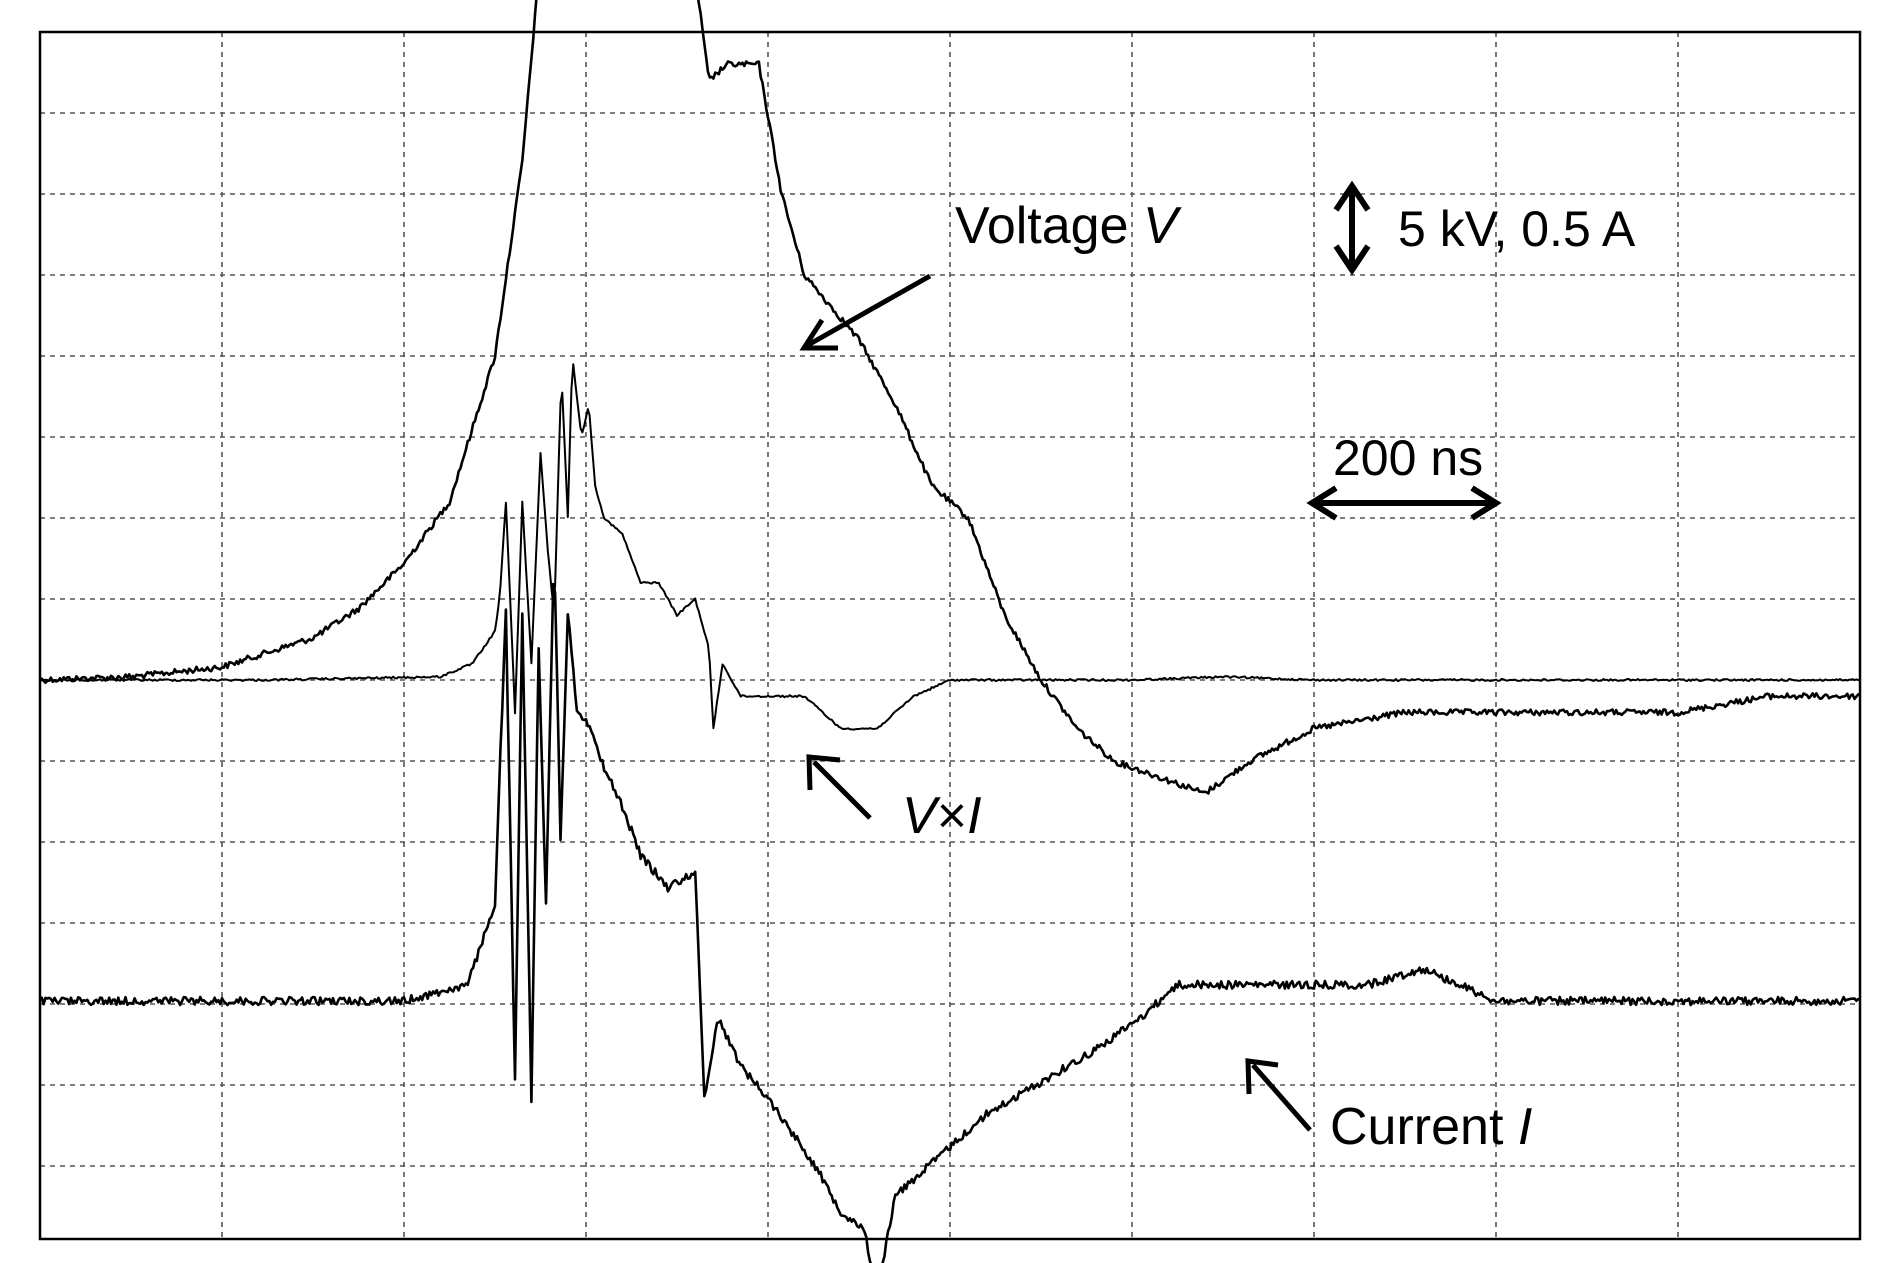 Image resolution: width=1883 pixels, height=1263 pixels. What do you see at coordinates (952, 816) in the screenshot?
I see `power-label-times: ×` at bounding box center [952, 816].